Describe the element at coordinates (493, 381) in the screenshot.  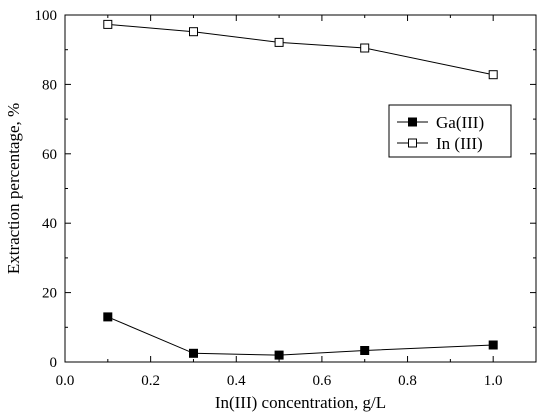
I see `x-tick-label: 1.0` at that location.